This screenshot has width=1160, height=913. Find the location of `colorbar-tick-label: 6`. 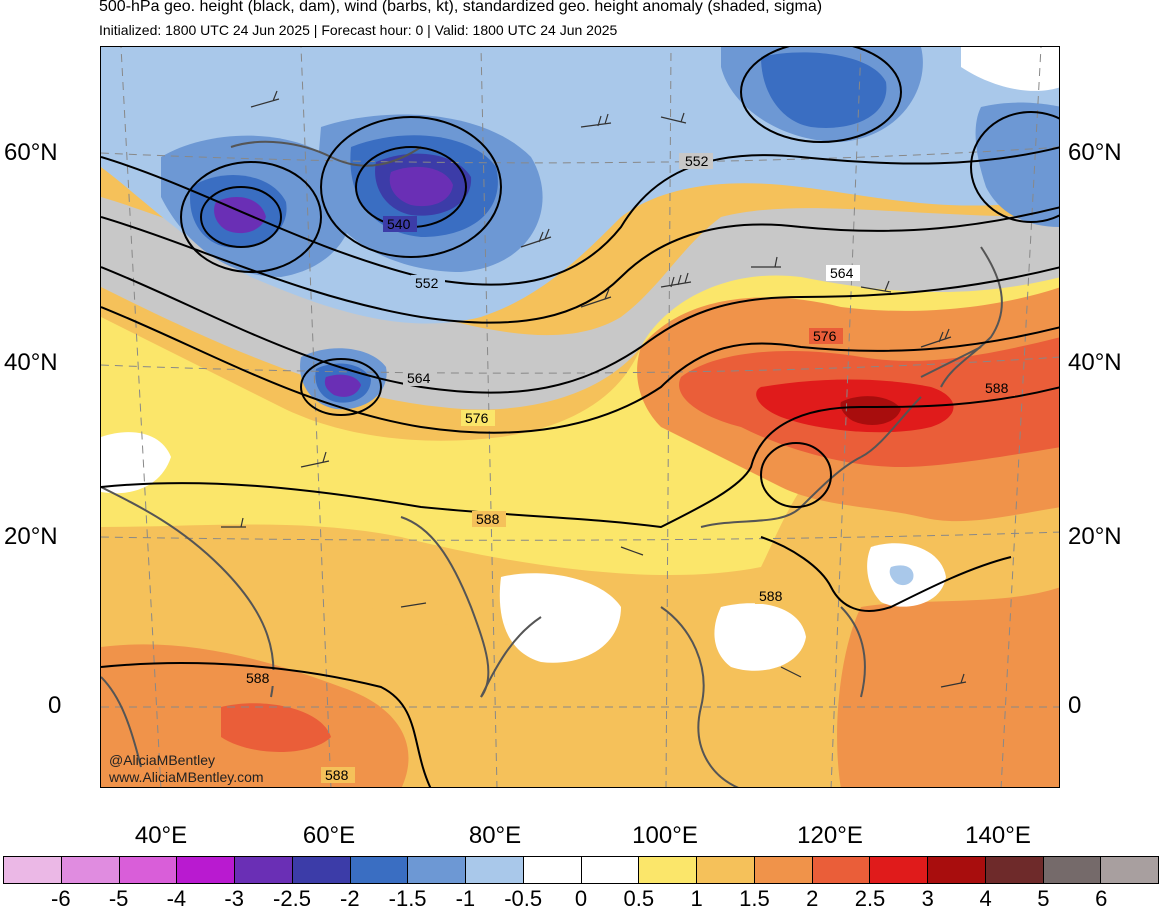

colorbar-tick-label: 6 is located at coordinates (1101, 898).